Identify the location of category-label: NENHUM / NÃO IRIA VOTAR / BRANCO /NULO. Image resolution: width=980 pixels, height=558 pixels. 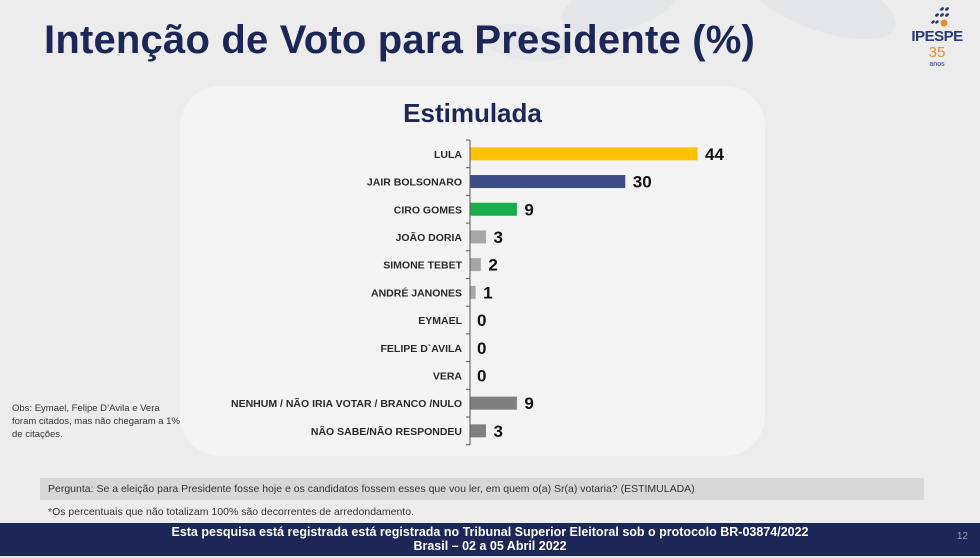
(346, 403).